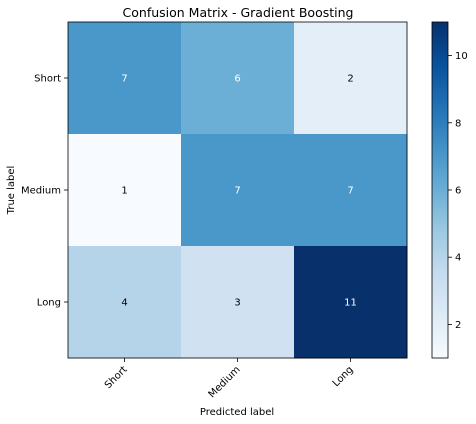 The width and height of the screenshot is (476, 424). What do you see at coordinates (458, 258) in the screenshot?
I see `colorbar-tick-label: 4` at bounding box center [458, 258].